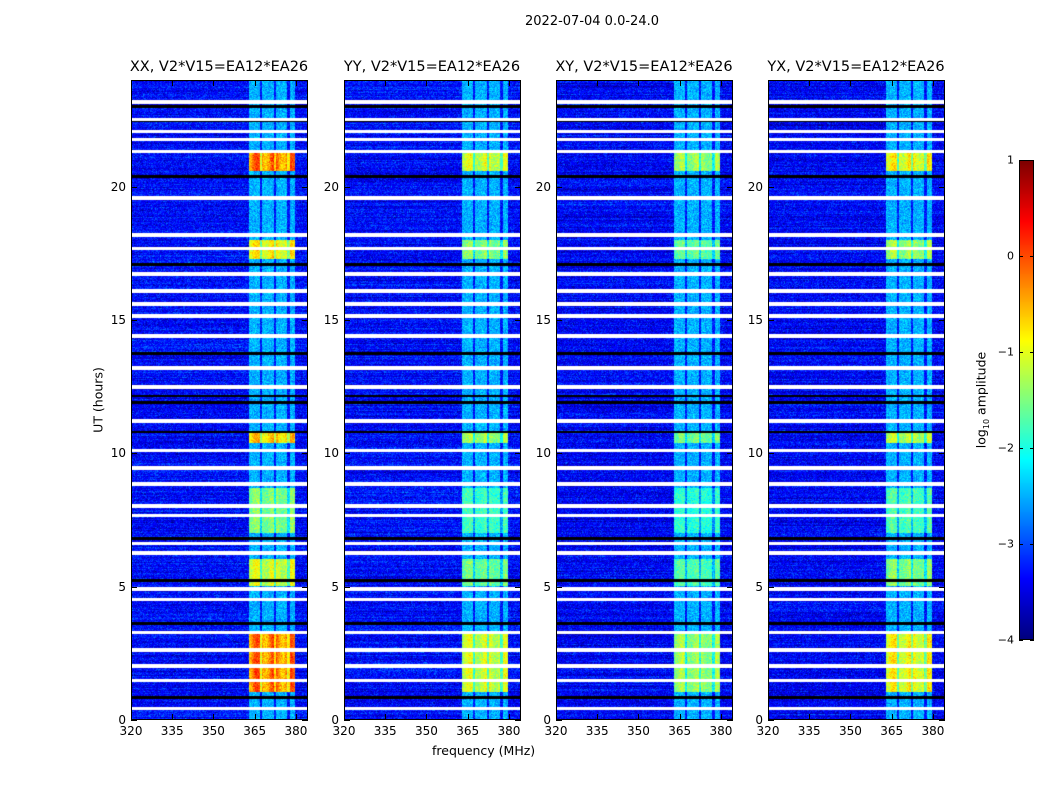 This screenshot has height=800, width=1050. What do you see at coordinates (1010, 256) in the screenshot?
I see `colorbar-tick-label: 0` at bounding box center [1010, 256].